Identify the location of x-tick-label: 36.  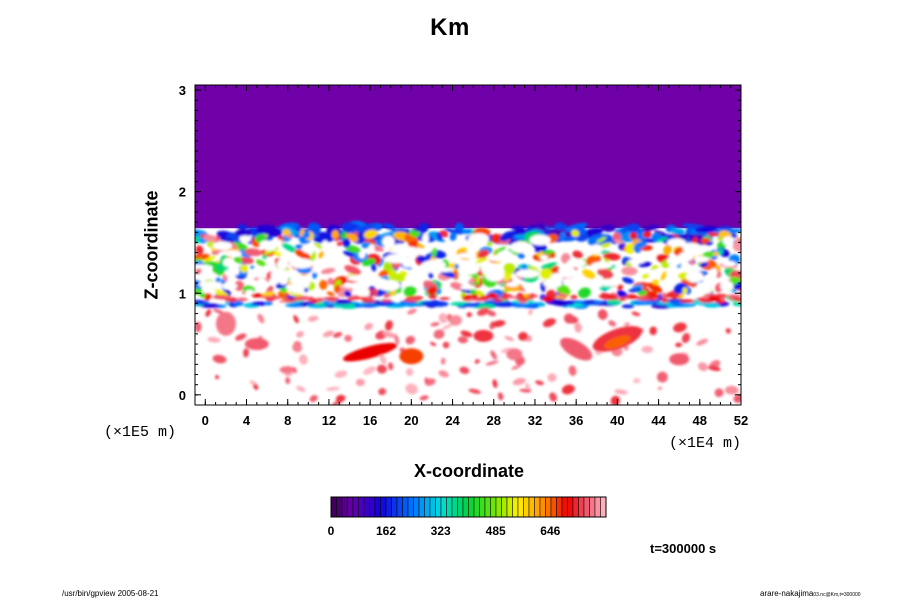
(576, 420).